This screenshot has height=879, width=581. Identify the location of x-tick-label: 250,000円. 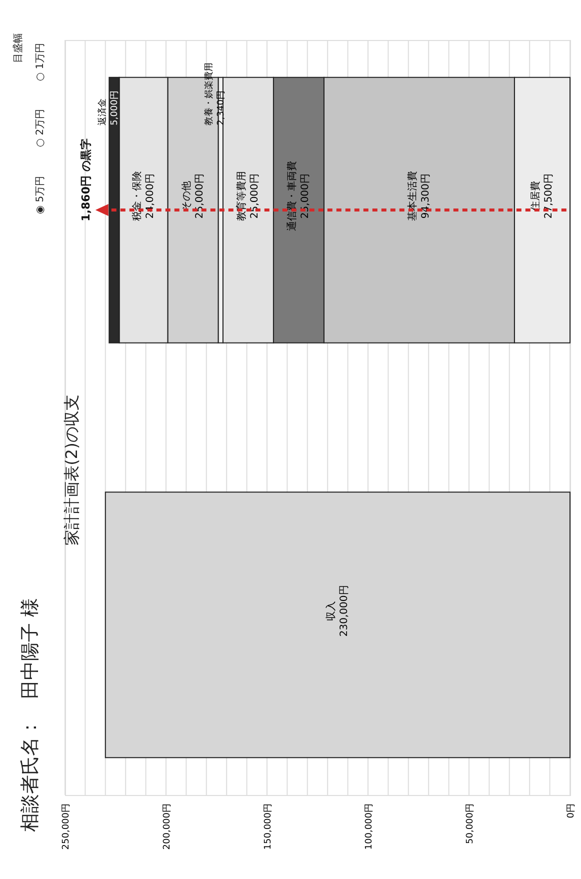
(67, 827).